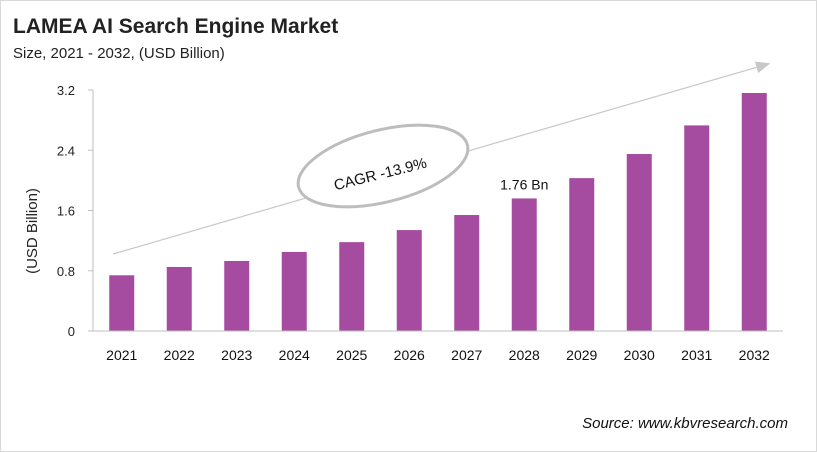 The image size is (817, 452). I want to click on y-tick-label: 0.8, so click(66, 271).